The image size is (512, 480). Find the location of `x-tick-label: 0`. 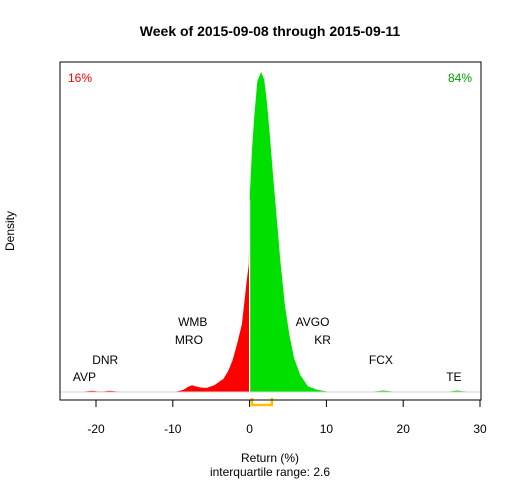

x-tick-label: 0 is located at coordinates (249, 429).